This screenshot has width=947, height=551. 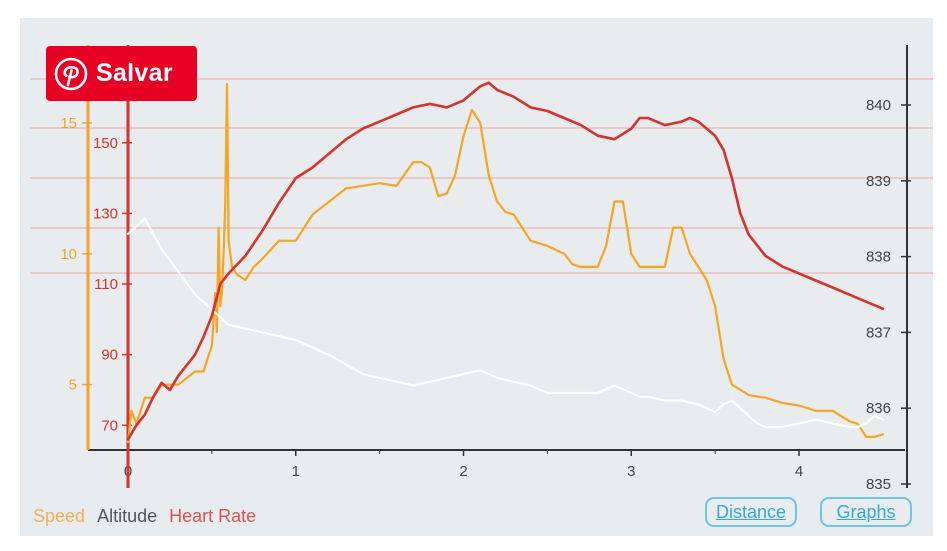 What do you see at coordinates (878, 484) in the screenshot?
I see `altitude-tick-label: 835` at bounding box center [878, 484].